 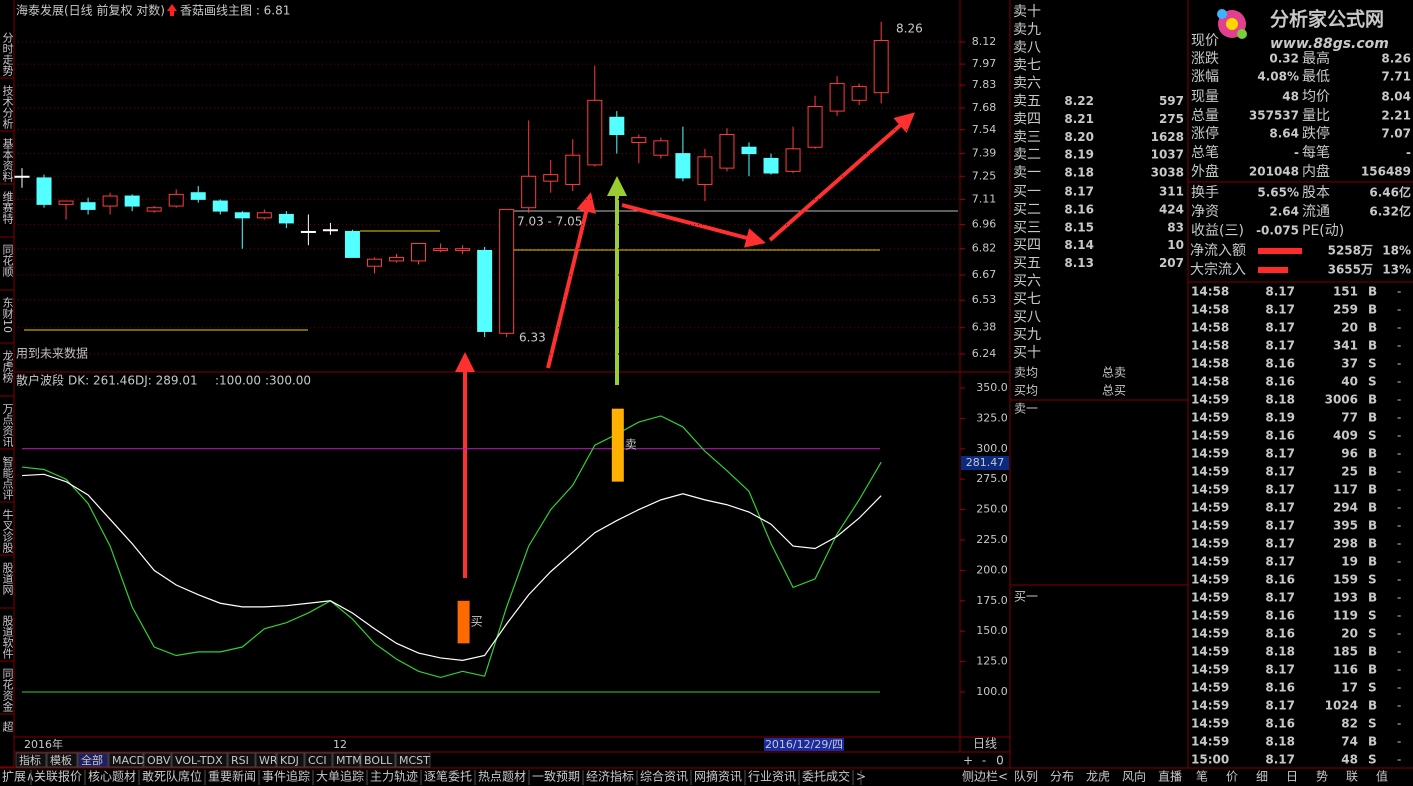 What do you see at coordinates (1408, 153) in the screenshot?
I see `quote-value: -` at bounding box center [1408, 153].